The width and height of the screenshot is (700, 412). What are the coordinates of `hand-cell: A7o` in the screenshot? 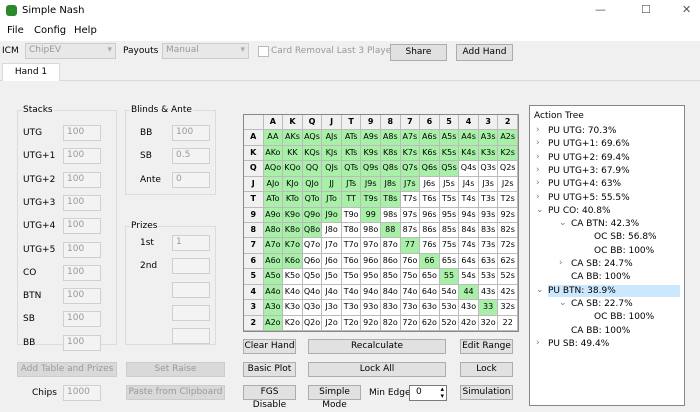 It's located at (273, 246).